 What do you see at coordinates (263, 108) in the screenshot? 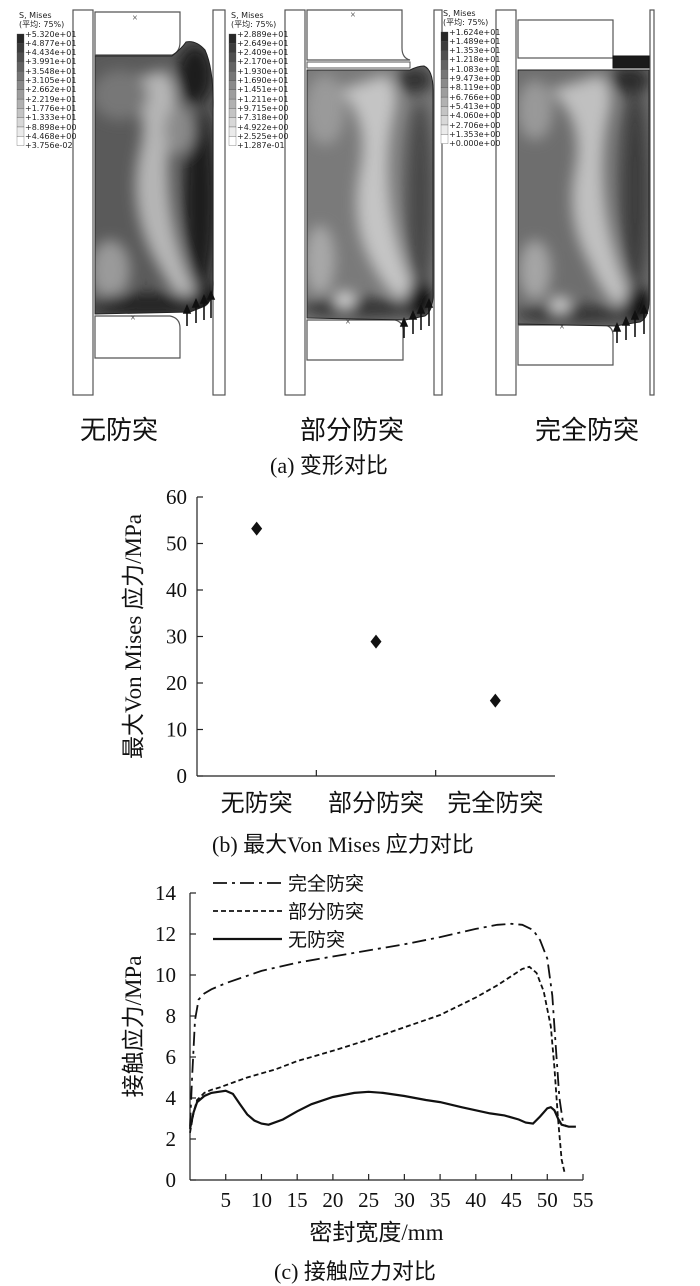
I see `legend-value: +9.715e+00` at bounding box center [263, 108].